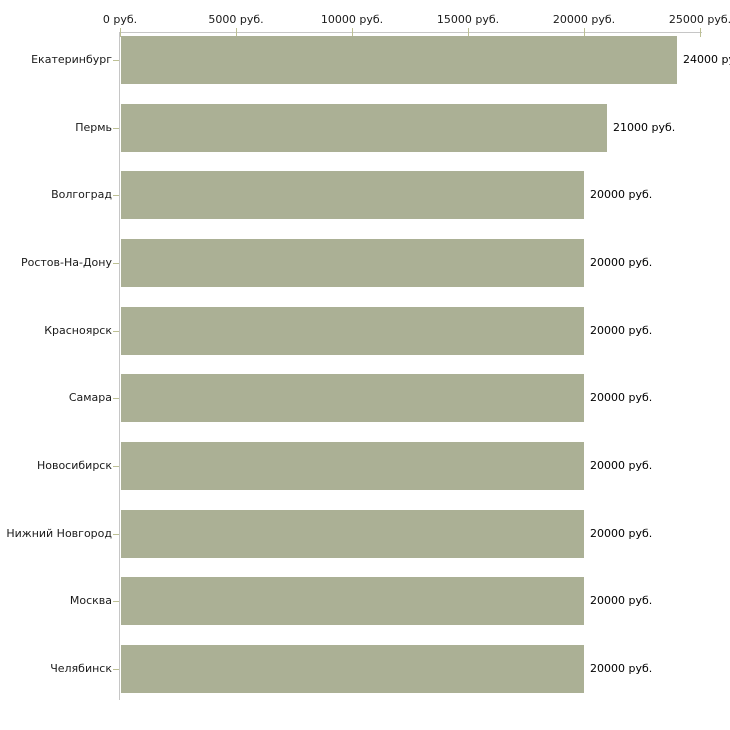 The height and width of the screenshot is (730, 730). I want to click on category-label: Ростов-На-Дону, so click(66, 262).